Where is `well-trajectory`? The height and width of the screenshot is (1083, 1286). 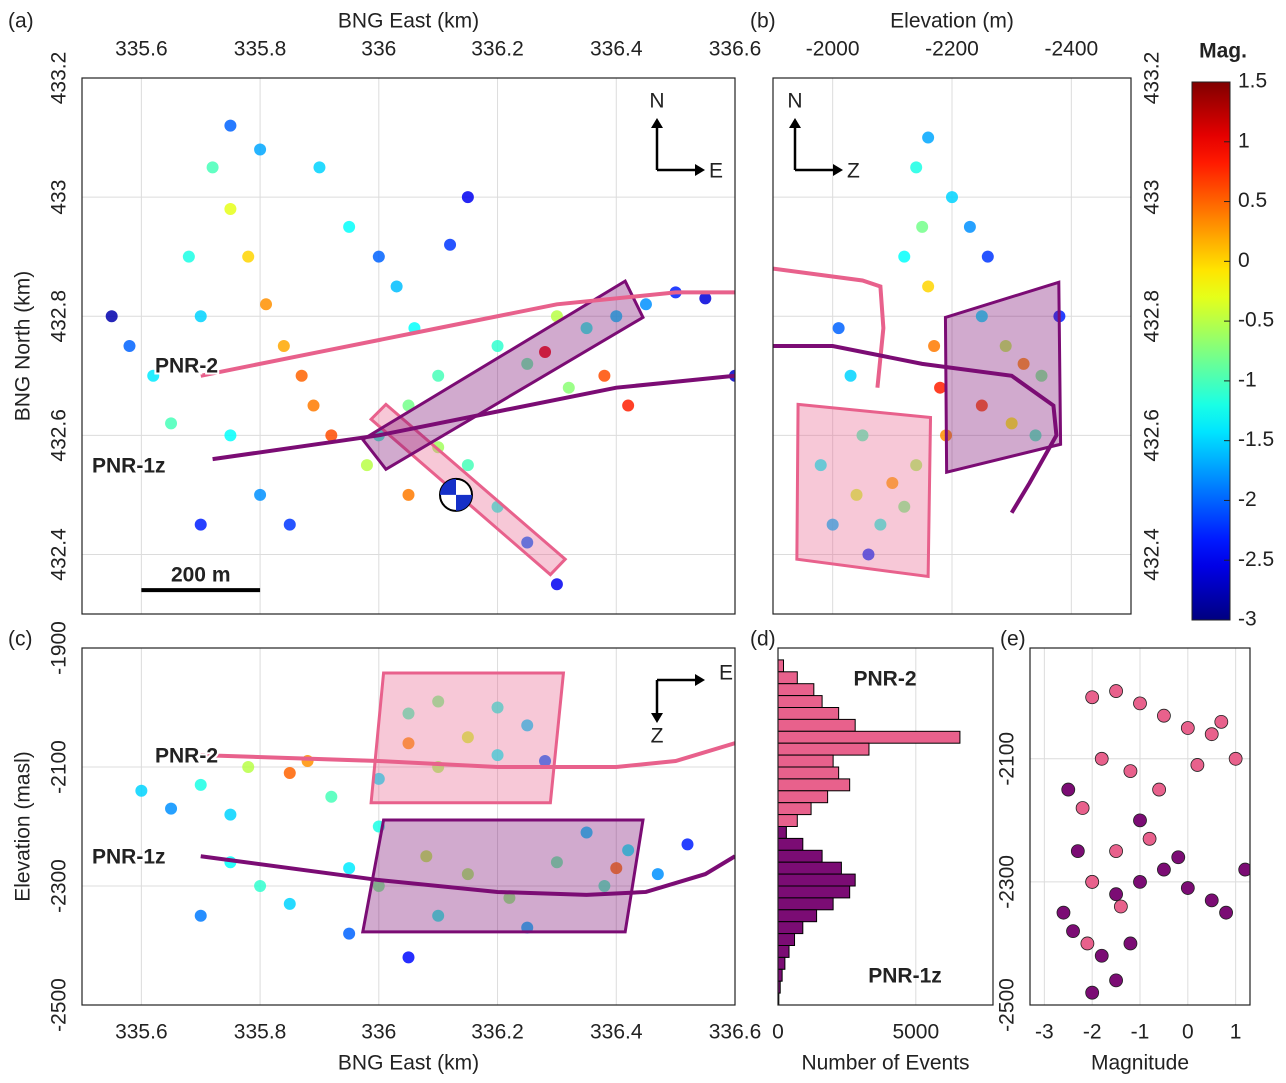
well-trajectory is located at coordinates (467, 334).